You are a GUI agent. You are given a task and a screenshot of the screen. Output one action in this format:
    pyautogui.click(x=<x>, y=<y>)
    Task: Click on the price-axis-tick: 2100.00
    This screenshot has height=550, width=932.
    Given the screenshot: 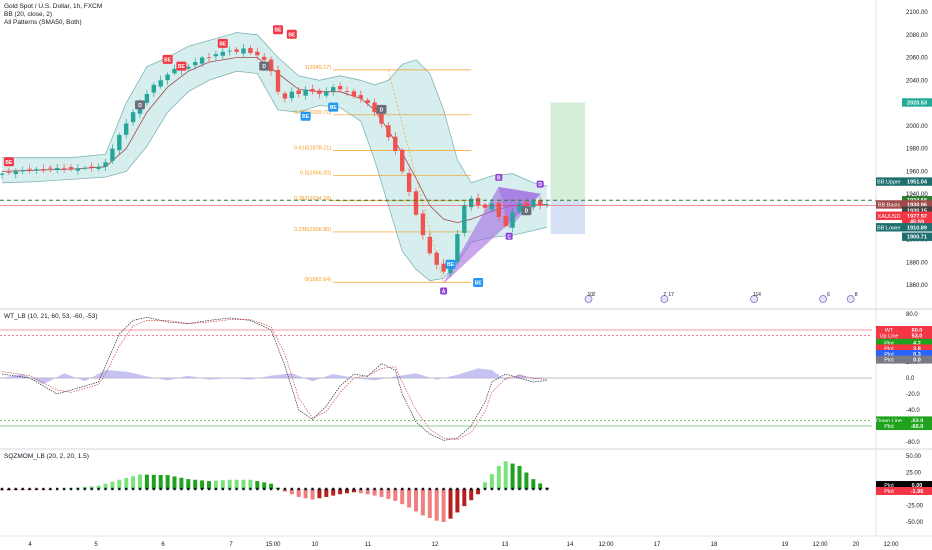 What is the action you would take?
    pyautogui.click(x=917, y=13)
    